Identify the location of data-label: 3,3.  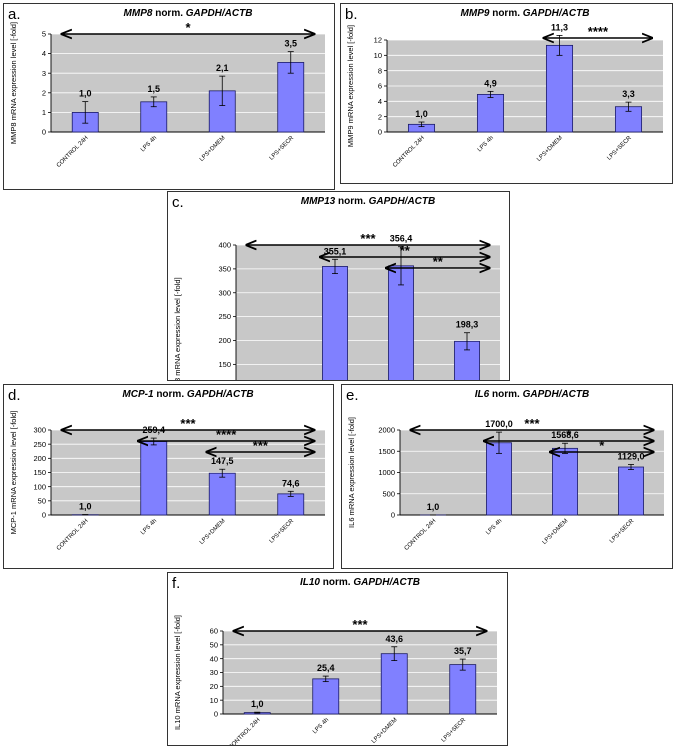
(628, 94).